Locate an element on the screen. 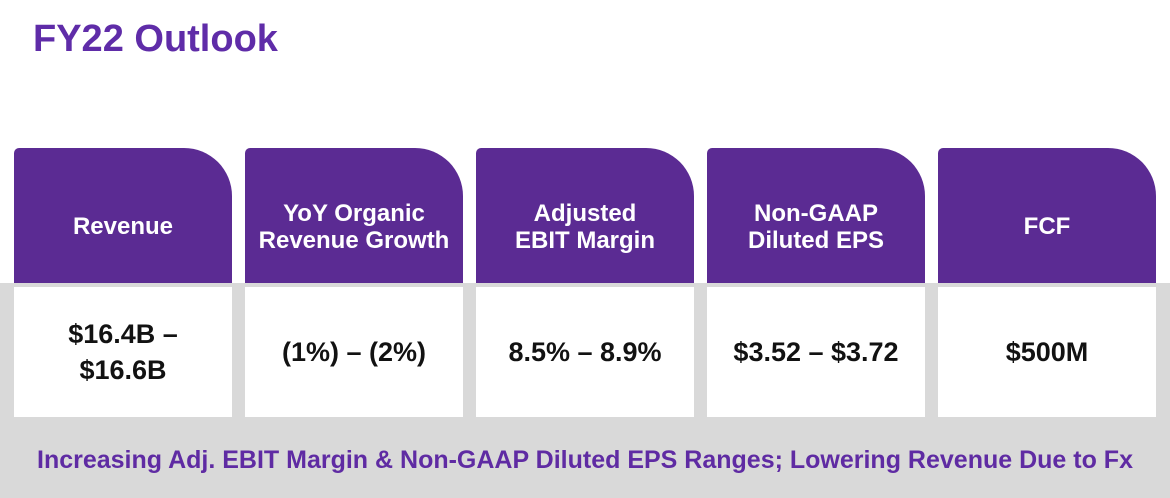  card-yoy-organic-revenue-growth-body: (1%) – (2%) is located at coordinates (354, 352).